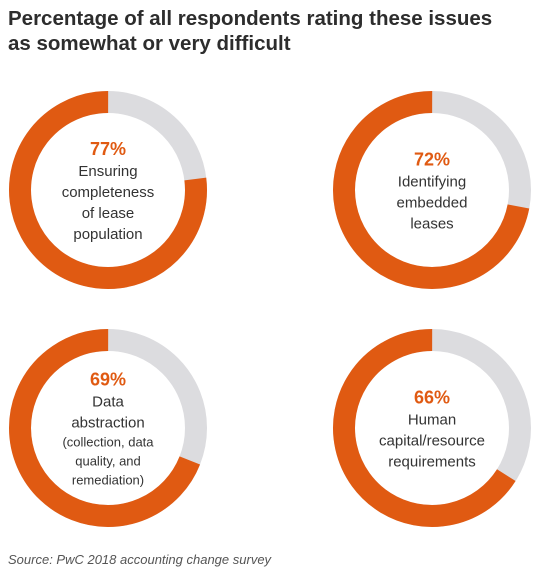  What do you see at coordinates (432, 182) in the screenshot?
I see `donut-2-label-line-1: Identifying` at bounding box center [432, 182].